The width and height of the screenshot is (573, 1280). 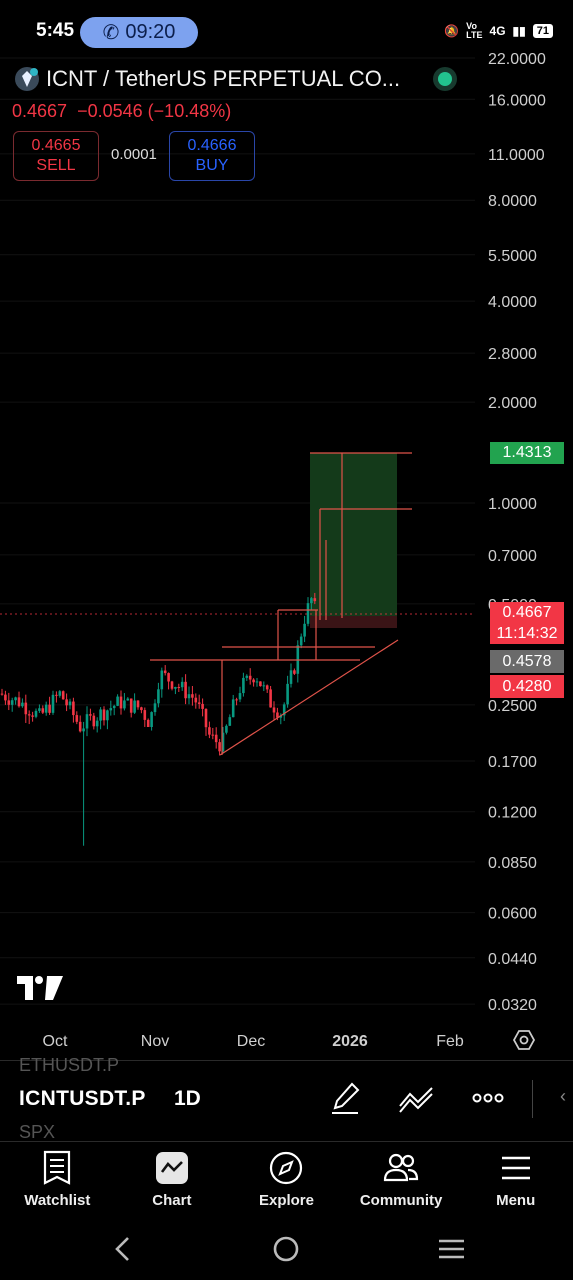 What do you see at coordinates (122, 1249) in the screenshot?
I see `back-icon` at bounding box center [122, 1249].